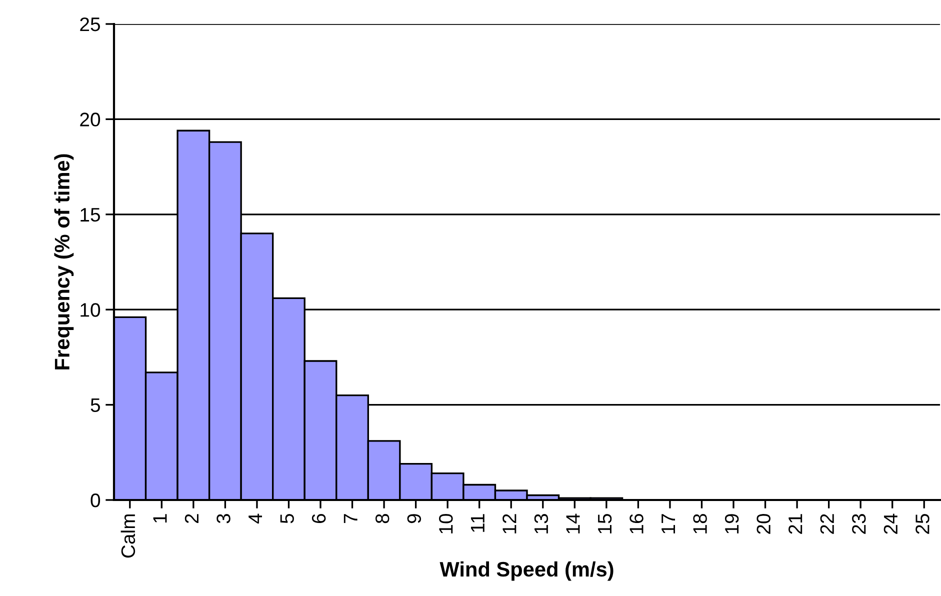 The image size is (941, 596). I want to click on x-tick-label: 3, so click(223, 519).